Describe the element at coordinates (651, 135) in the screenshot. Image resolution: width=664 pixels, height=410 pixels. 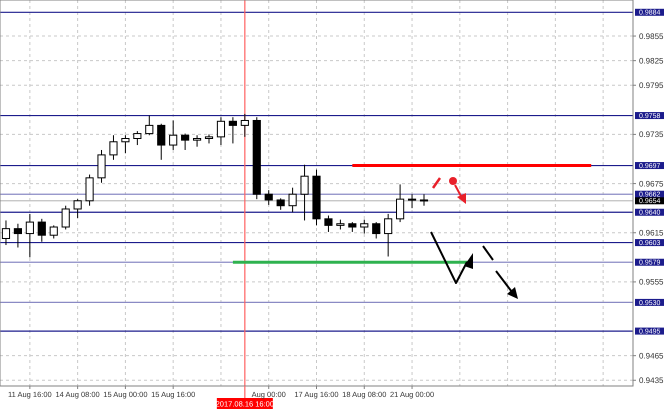
I see `y-tick-label: 0.9735` at that location.